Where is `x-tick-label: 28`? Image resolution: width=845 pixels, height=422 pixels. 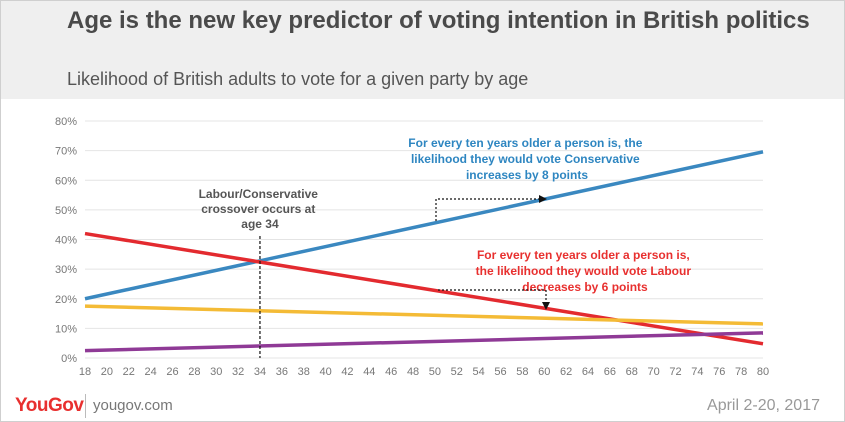 x-tick-label: 28 is located at coordinates (194, 372).